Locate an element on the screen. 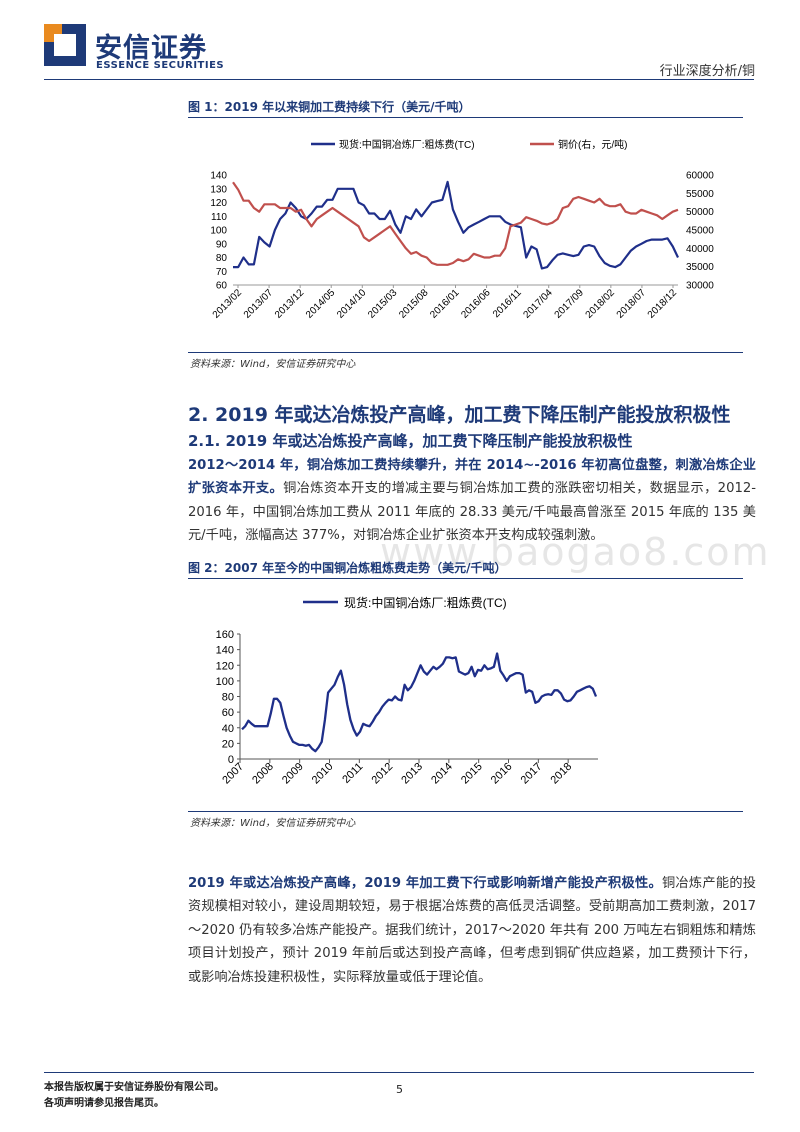 Image resolution: width=800 pixels, height=1132 pixels. x-tick-label: 2013/07 is located at coordinates (259, 304).